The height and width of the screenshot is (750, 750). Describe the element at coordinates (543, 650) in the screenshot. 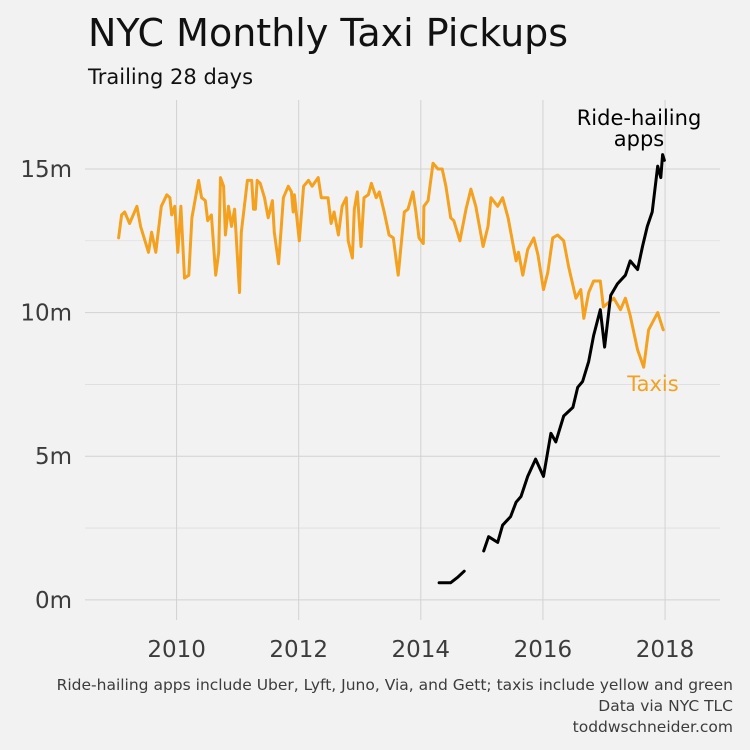

I see `x-tick-label: 2016` at that location.